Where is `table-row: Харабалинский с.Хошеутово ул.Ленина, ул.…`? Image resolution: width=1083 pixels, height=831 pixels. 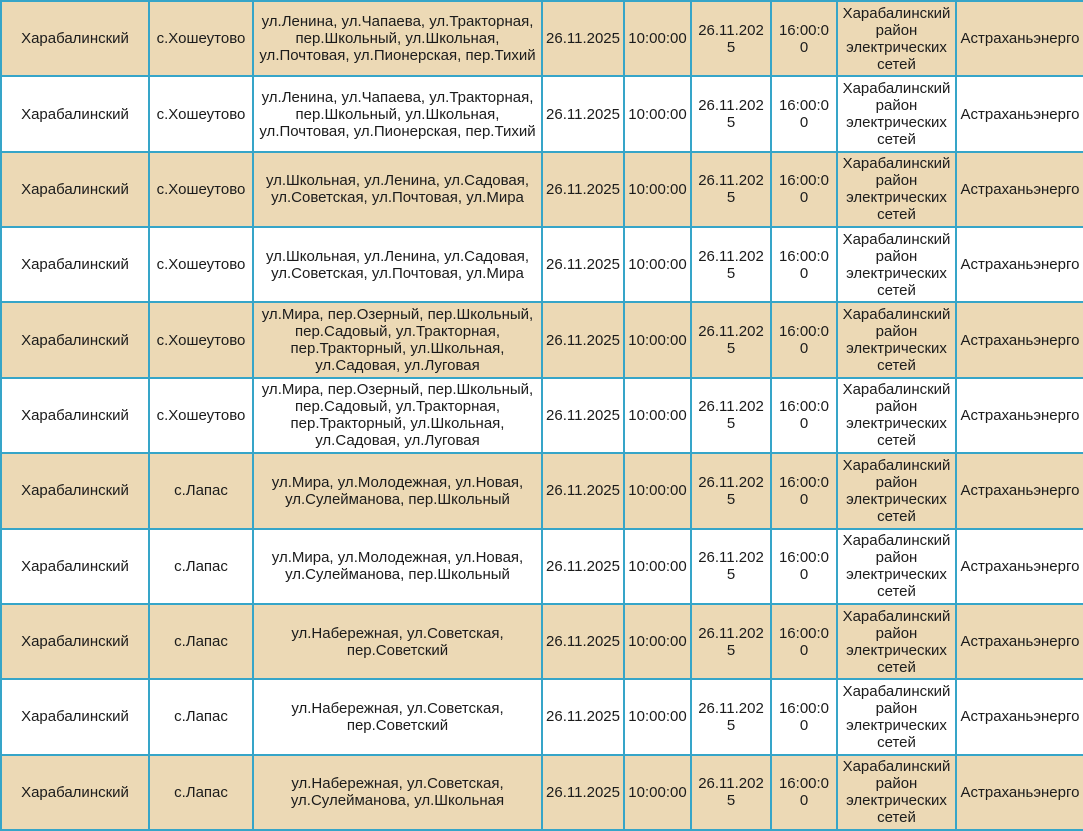 table-row: Харабалинский с.Хошеутово ул.Ленина, ул.… is located at coordinates (541, 114).